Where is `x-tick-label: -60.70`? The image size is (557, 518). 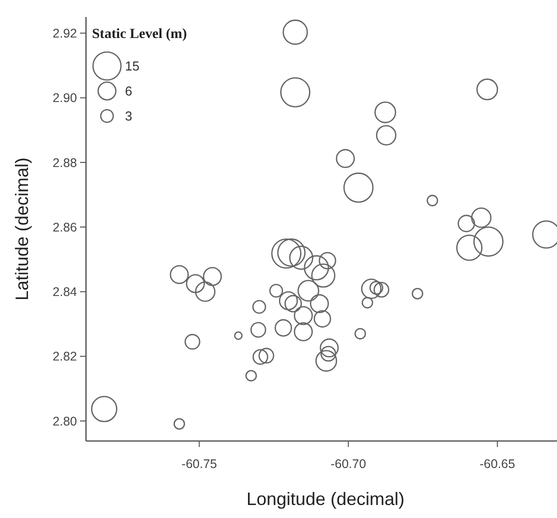
x-tick-label: -60.70 is located at coordinates (348, 464).